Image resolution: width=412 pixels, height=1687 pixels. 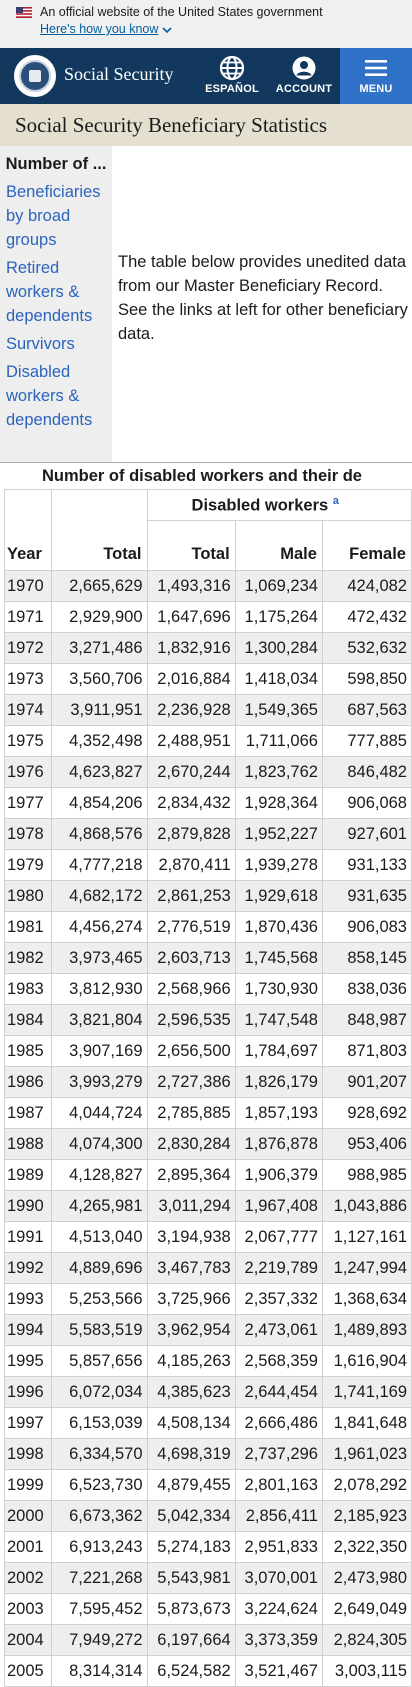 I want to click on cell-dw-total: 2,870,411, so click(x=191, y=865).